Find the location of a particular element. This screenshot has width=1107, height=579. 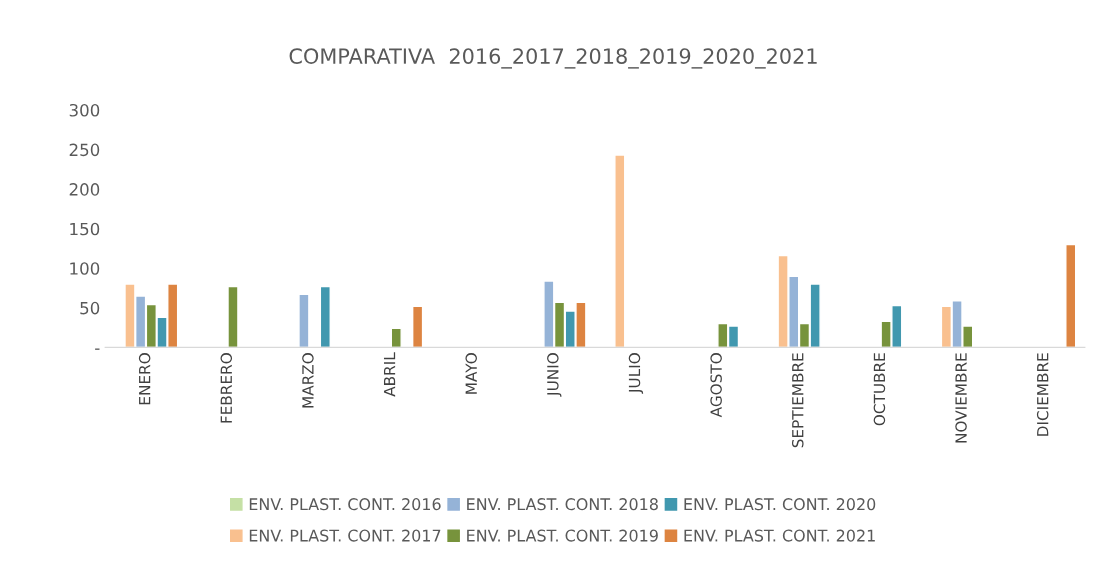

x-tick-label: OCTUBRE is located at coordinates (879, 389).